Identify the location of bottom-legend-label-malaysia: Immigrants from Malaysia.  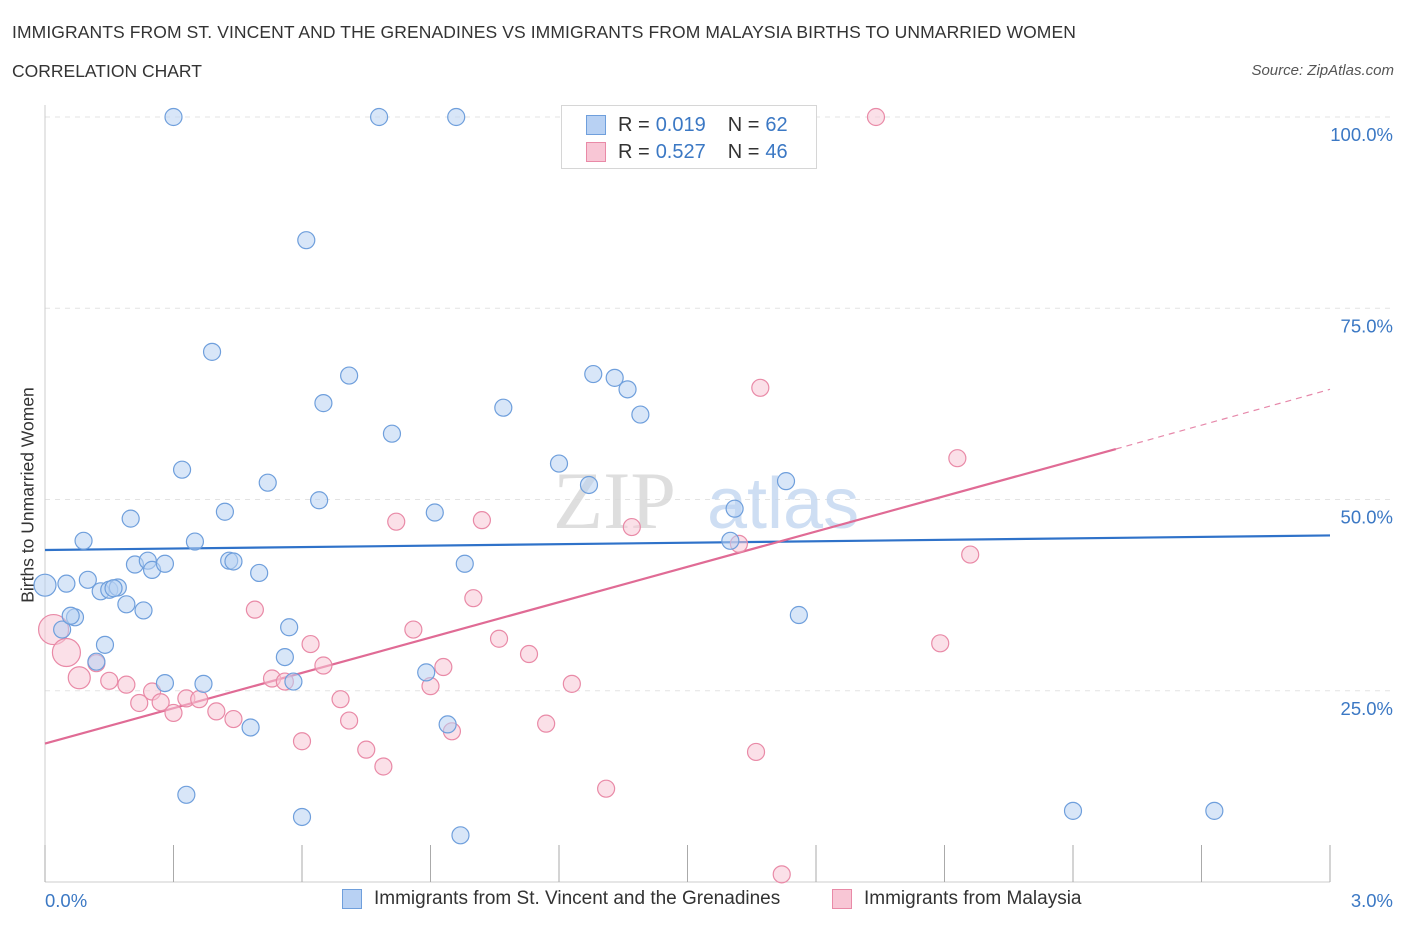
(973, 898).